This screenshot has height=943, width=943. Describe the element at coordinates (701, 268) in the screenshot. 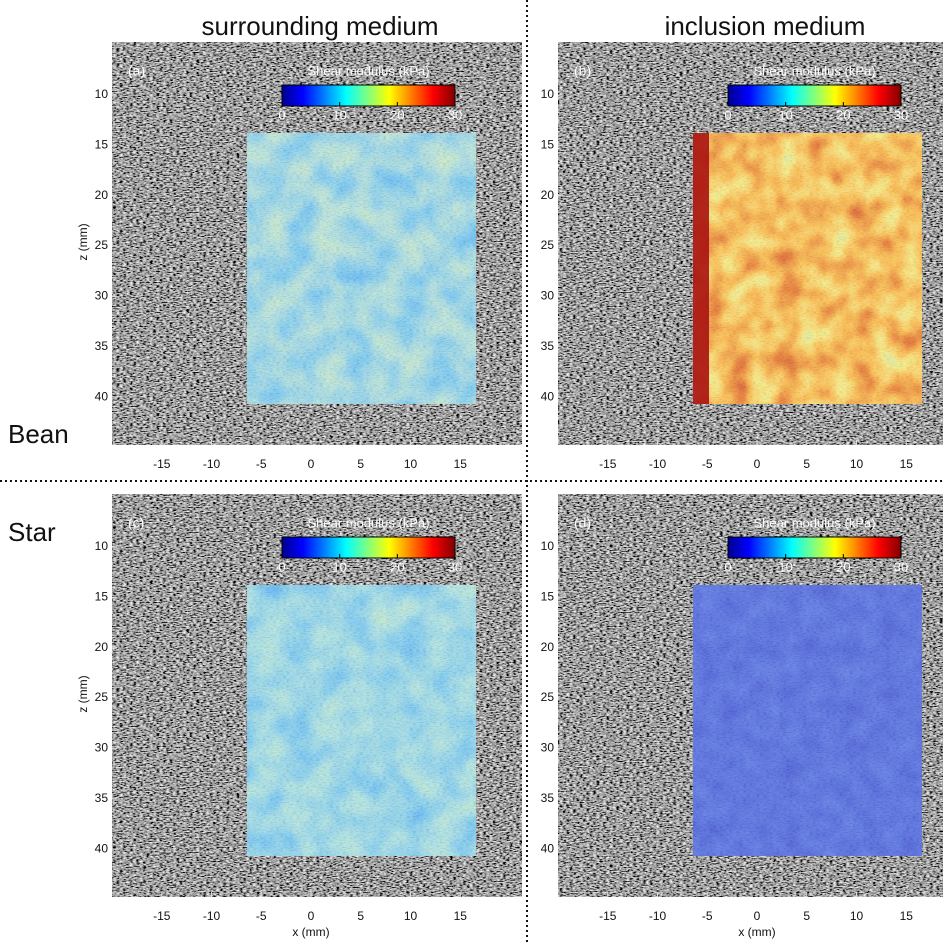

I see `inclusion-edge` at that location.